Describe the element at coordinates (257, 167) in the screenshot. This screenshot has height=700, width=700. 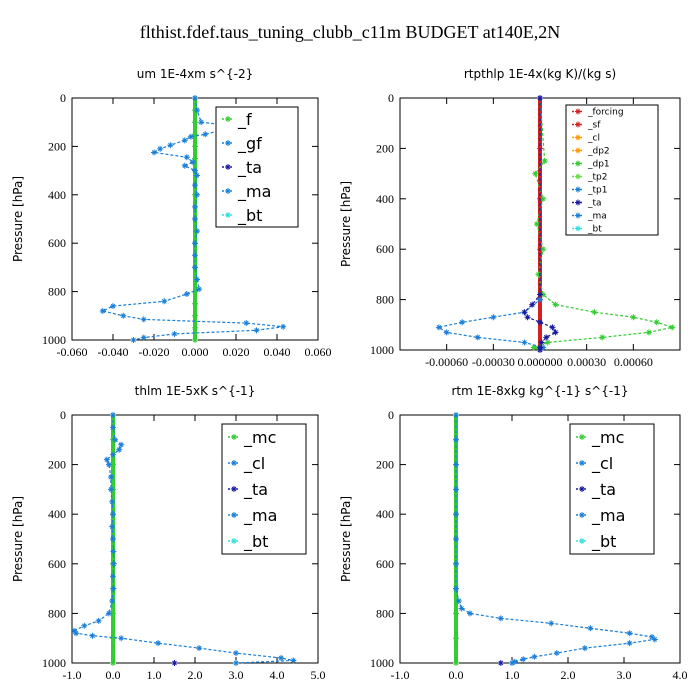
I see `legend: _f _gf _ta _ma _bt` at that location.